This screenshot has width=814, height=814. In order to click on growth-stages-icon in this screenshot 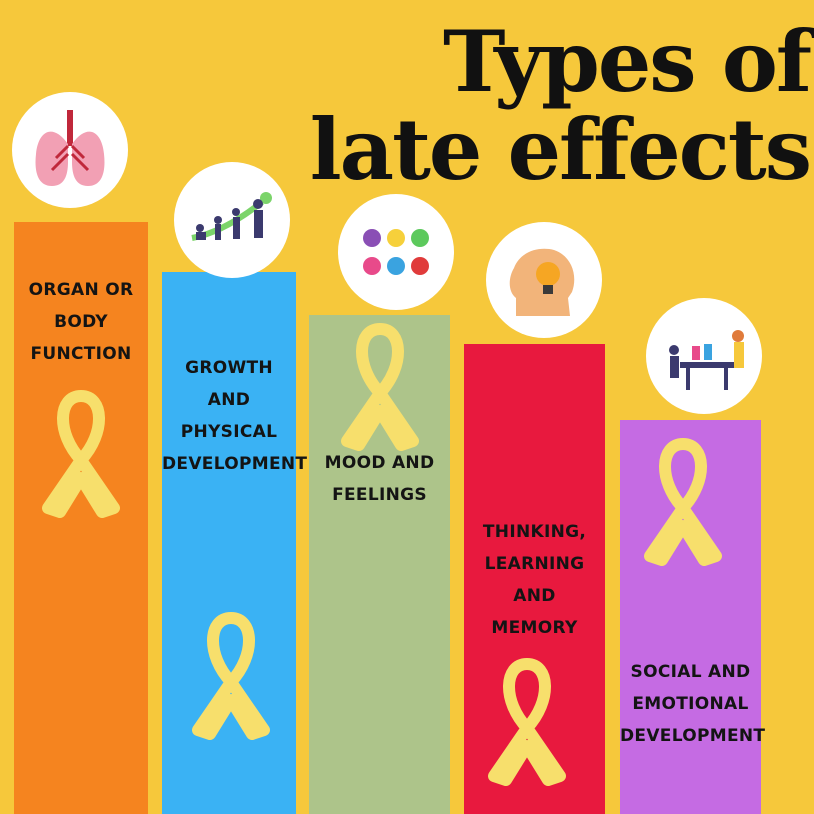, I will do `click(231, 216)`.